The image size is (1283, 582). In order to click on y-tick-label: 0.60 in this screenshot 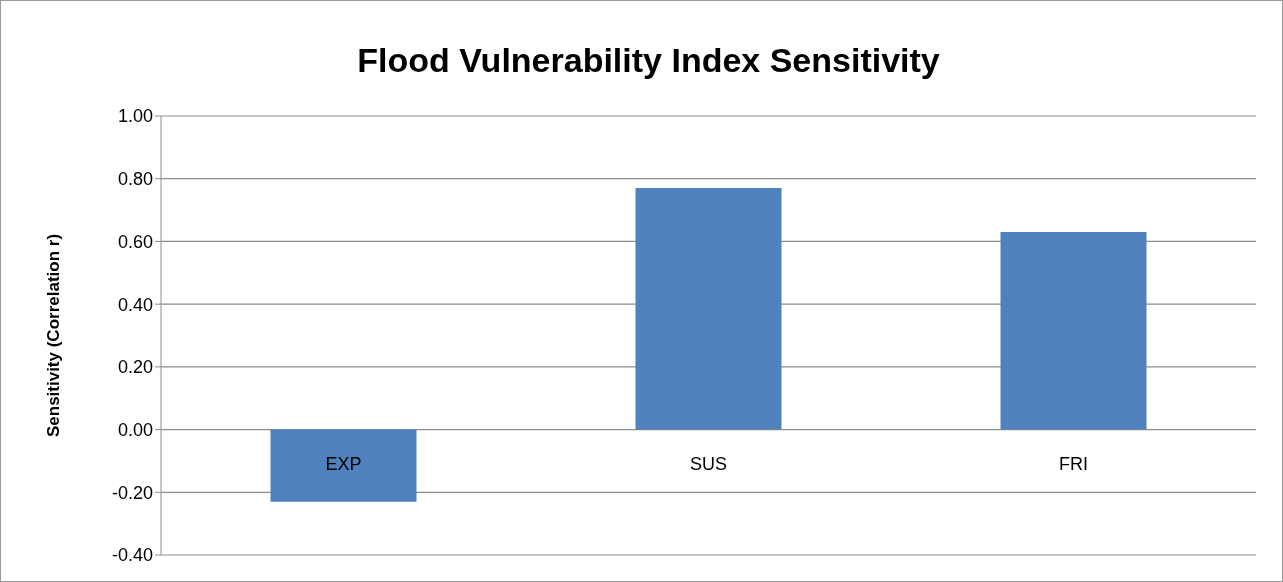, I will do `click(135, 241)`.